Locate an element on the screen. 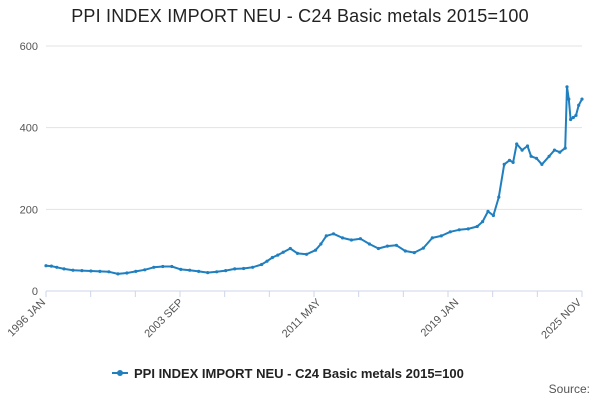  x-axis: 1996 JAN 2003 SEP 2011 MAY 2019 JAN 2025 NOV is located at coordinates (295, 315).